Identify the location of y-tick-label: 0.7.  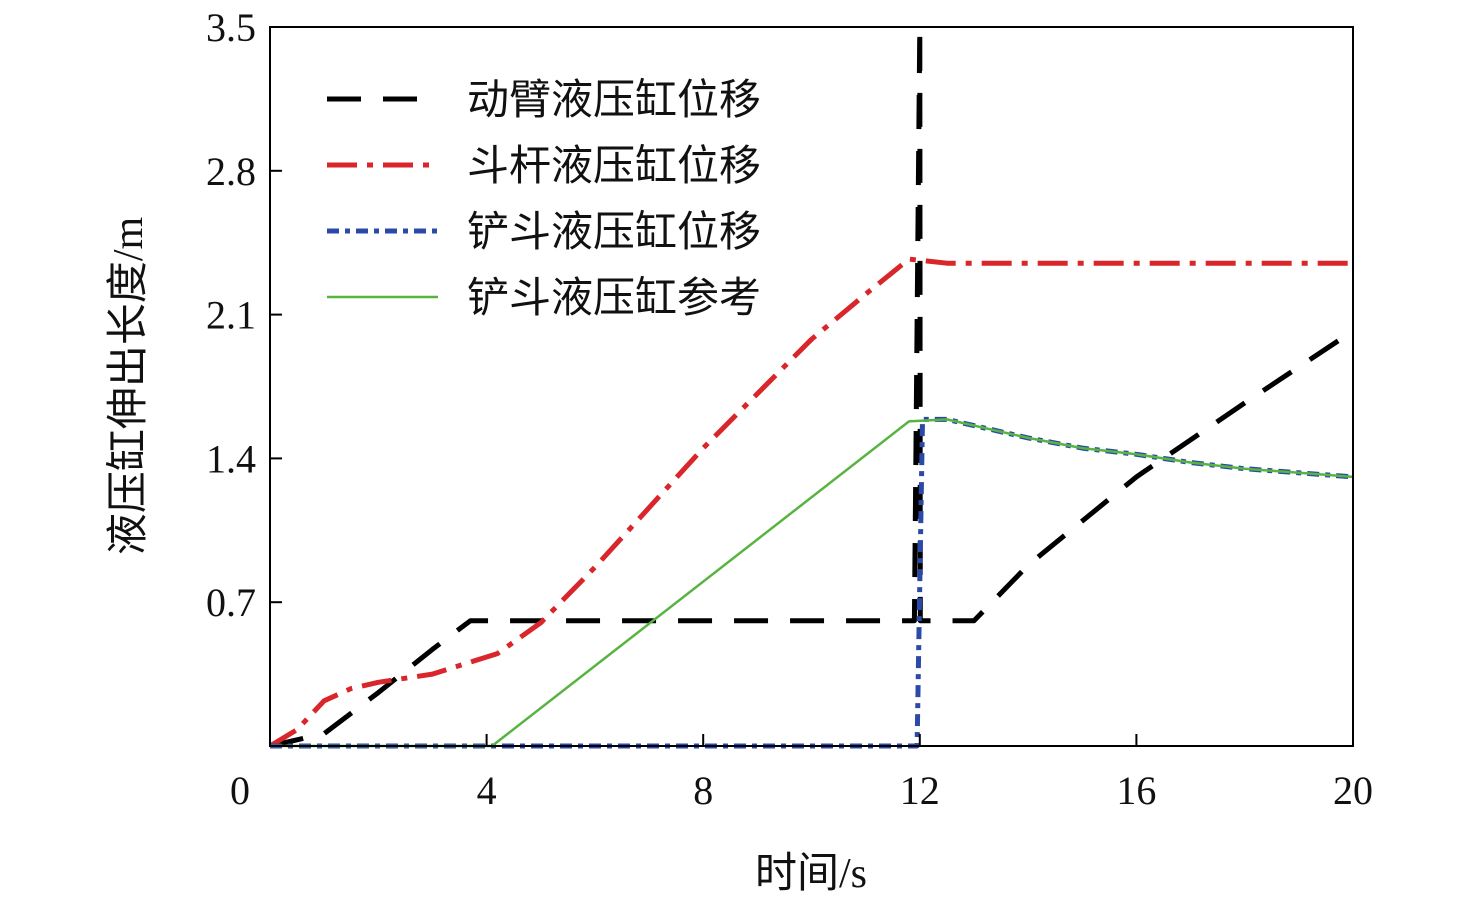
(231, 602).